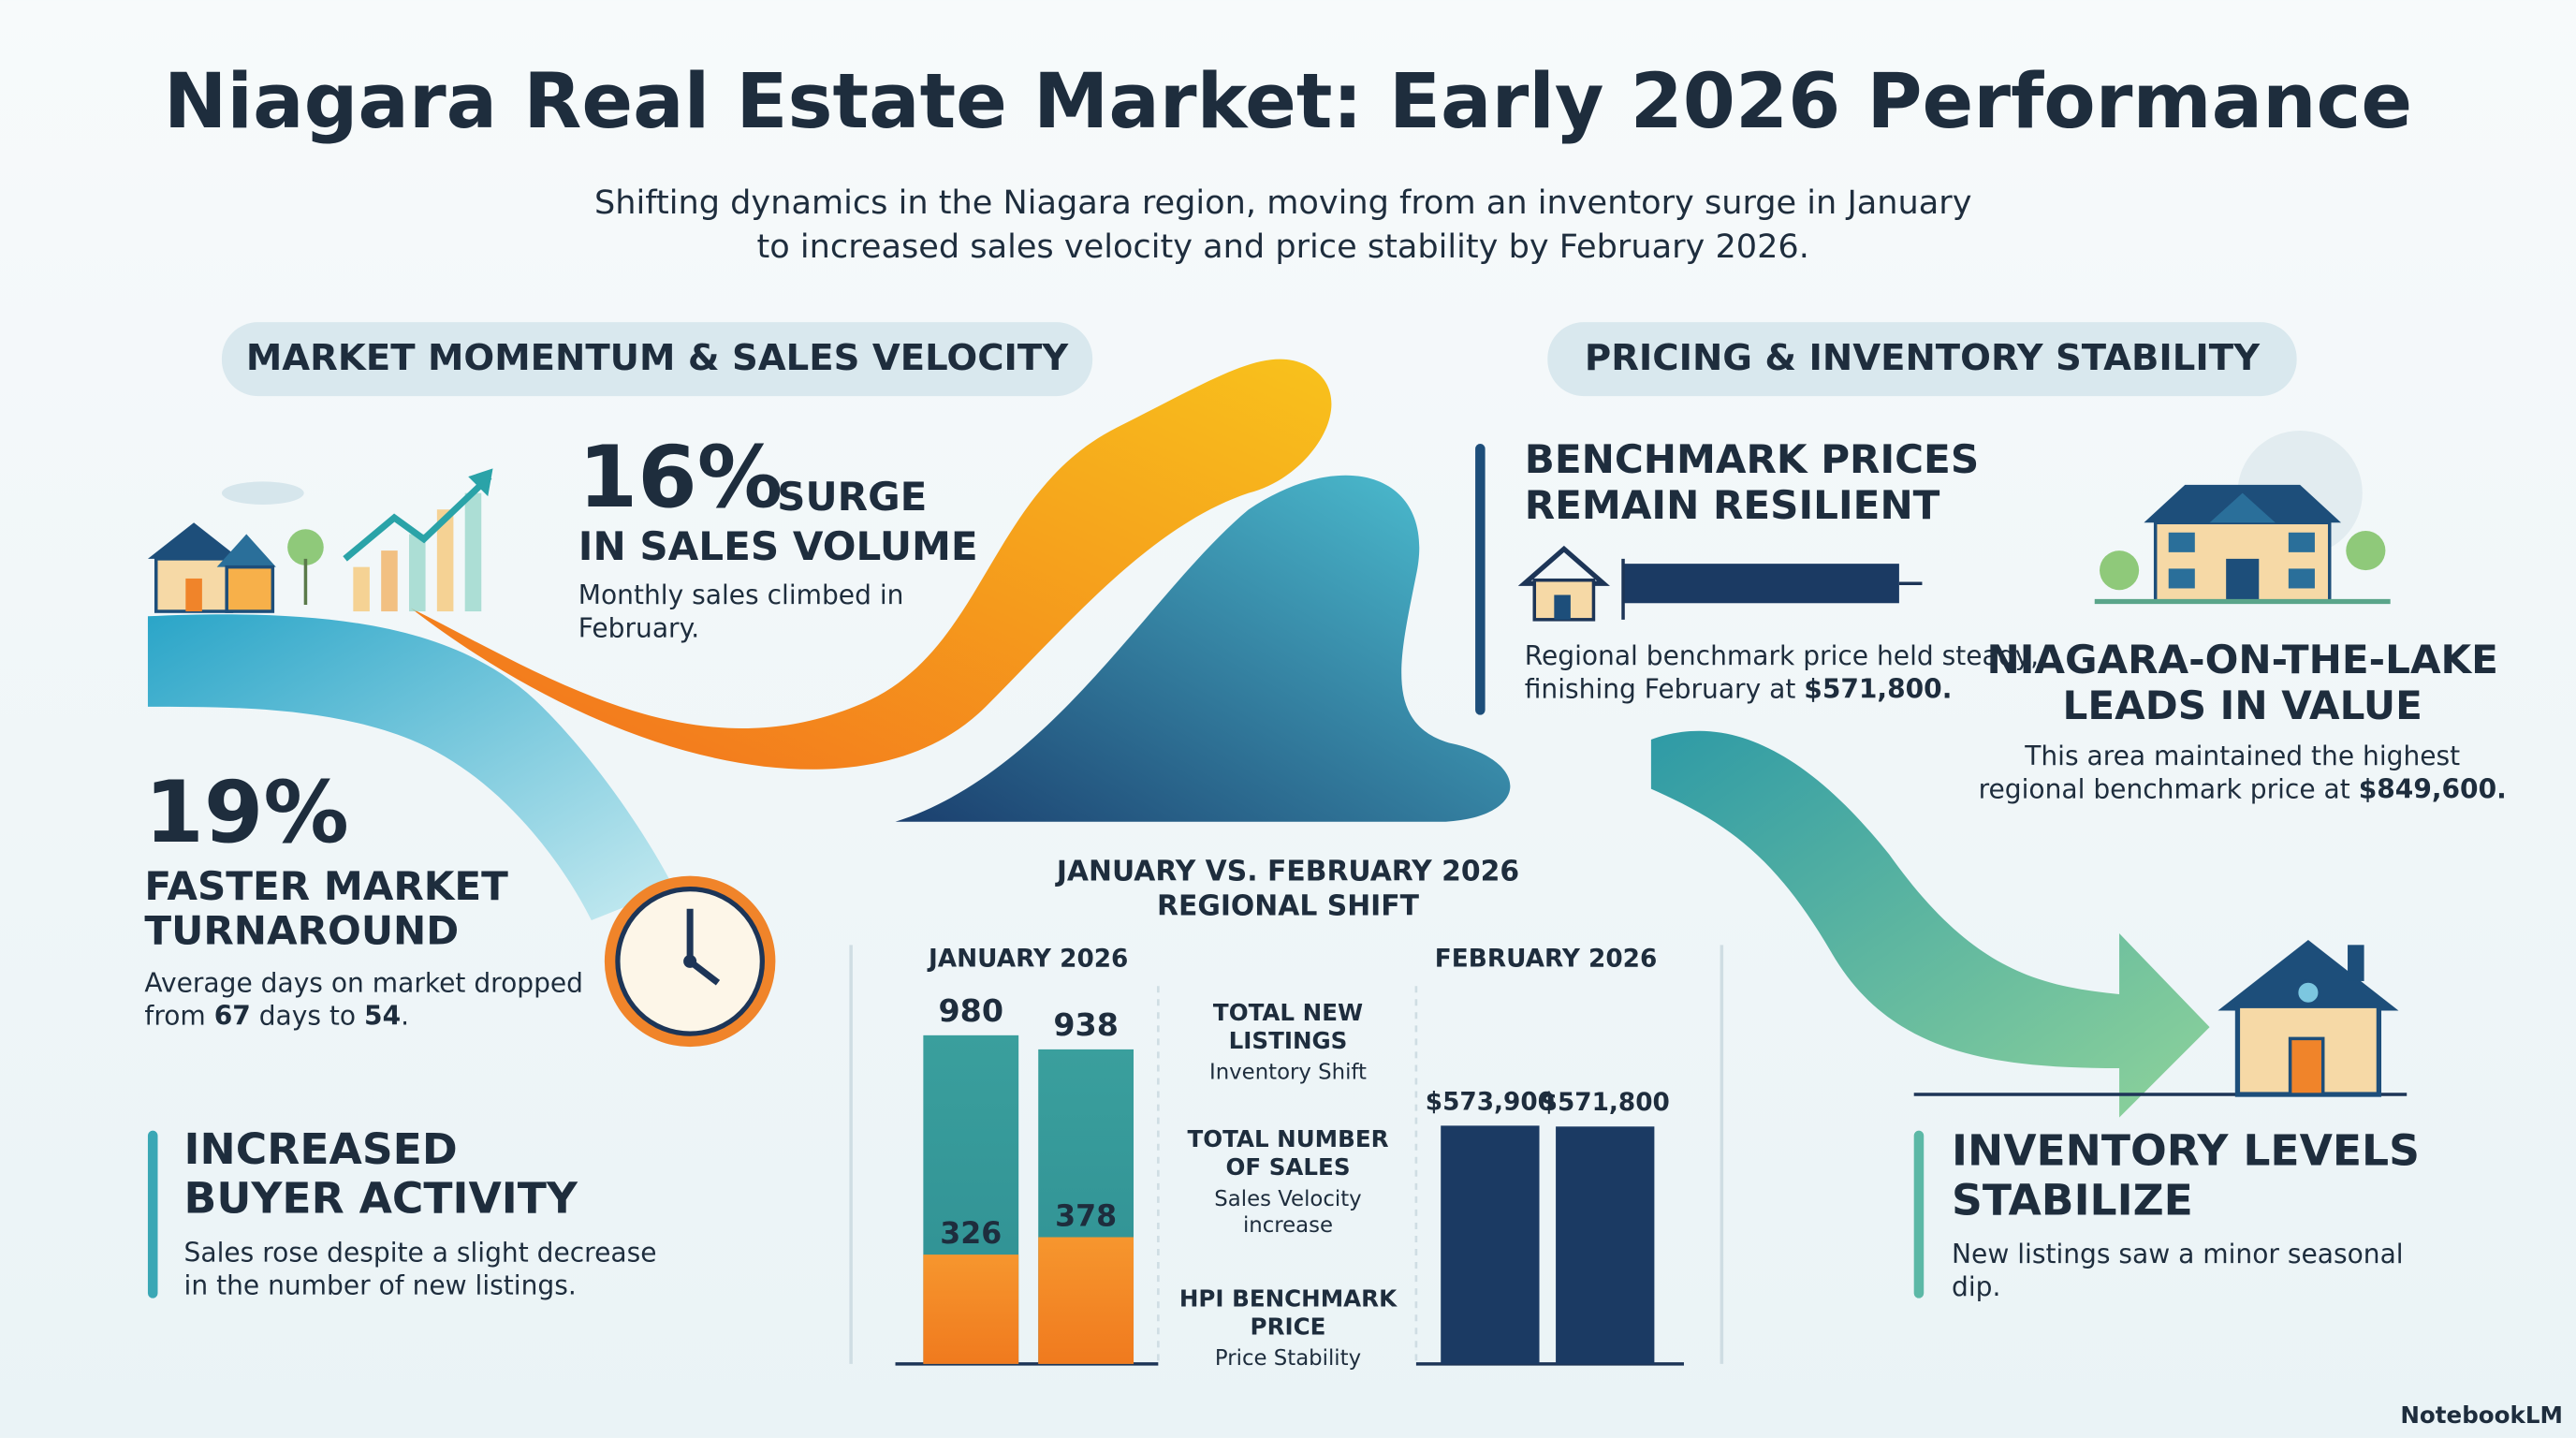 Image resolution: width=2576 pixels, height=1438 pixels. I want to click on text-segment: from, so click(179, 1016).